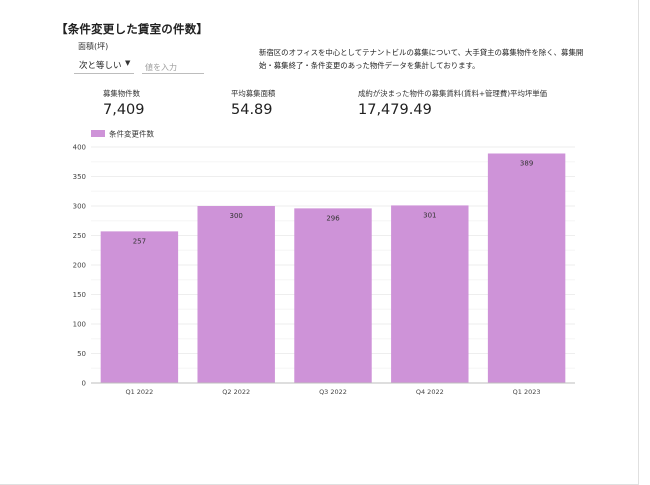 The image size is (650, 485). I want to click on data-label: 257, so click(139, 241).